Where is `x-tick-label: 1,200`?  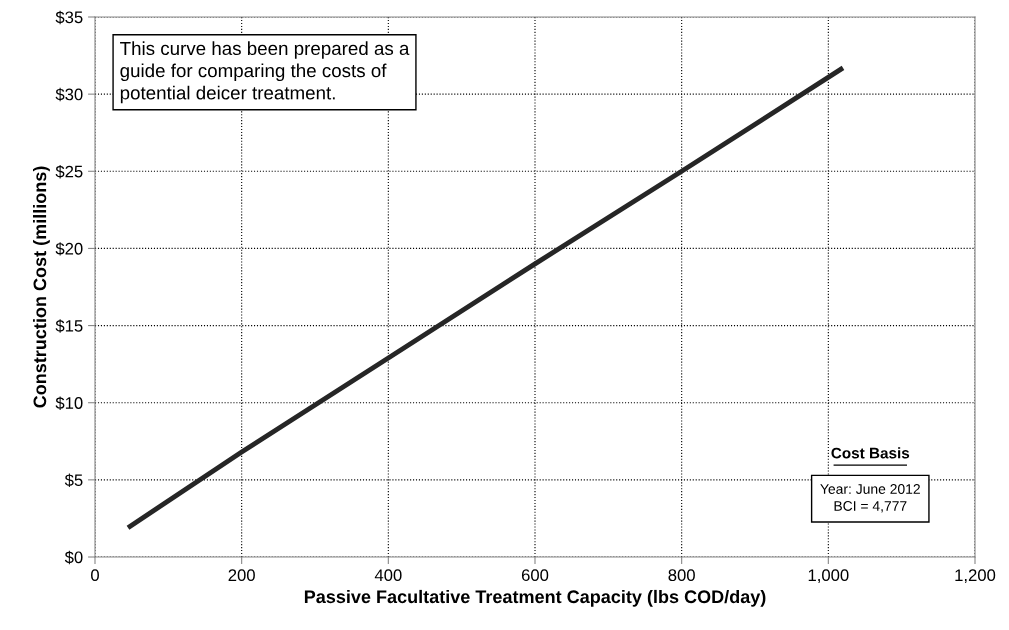
x-tick-label: 1,200 is located at coordinates (975, 576).